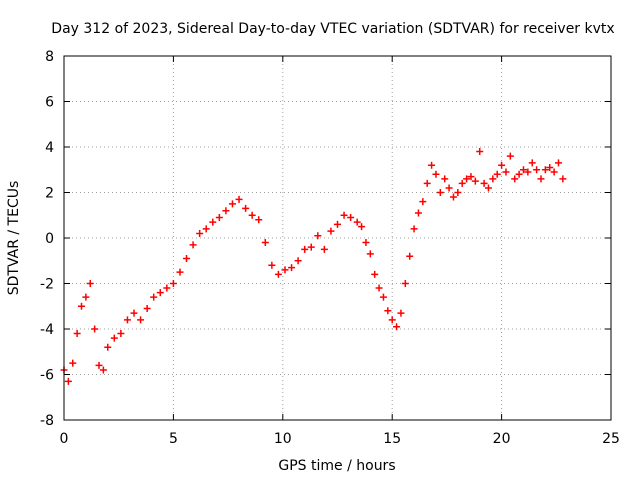 The image size is (640, 480). What do you see at coordinates (47, 376) in the screenshot?
I see `y-tick-label: -6` at bounding box center [47, 376].